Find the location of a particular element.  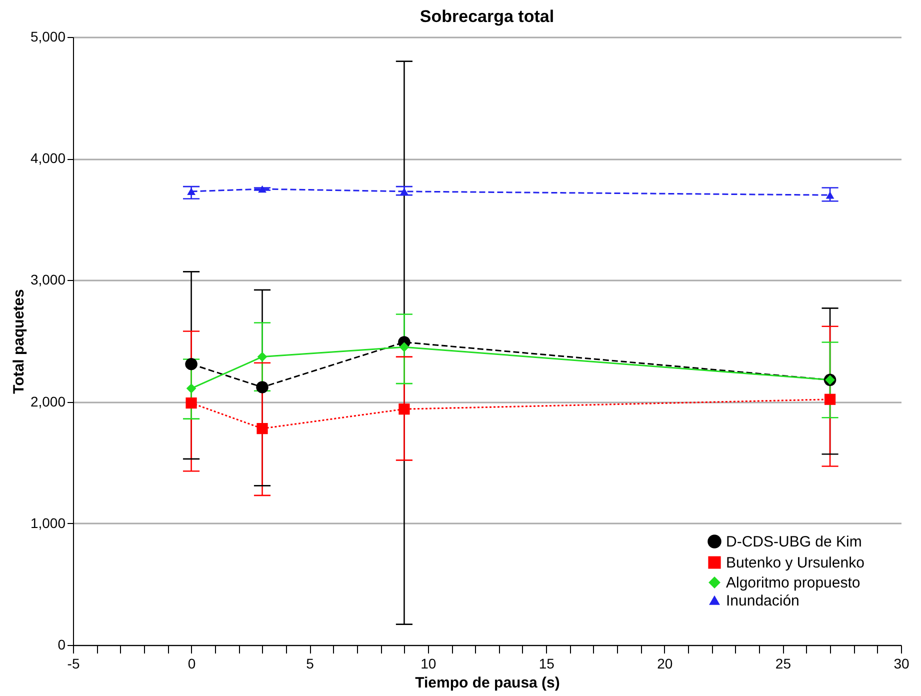

legend-label: D-CDS-UBG de Kim is located at coordinates (794, 542).